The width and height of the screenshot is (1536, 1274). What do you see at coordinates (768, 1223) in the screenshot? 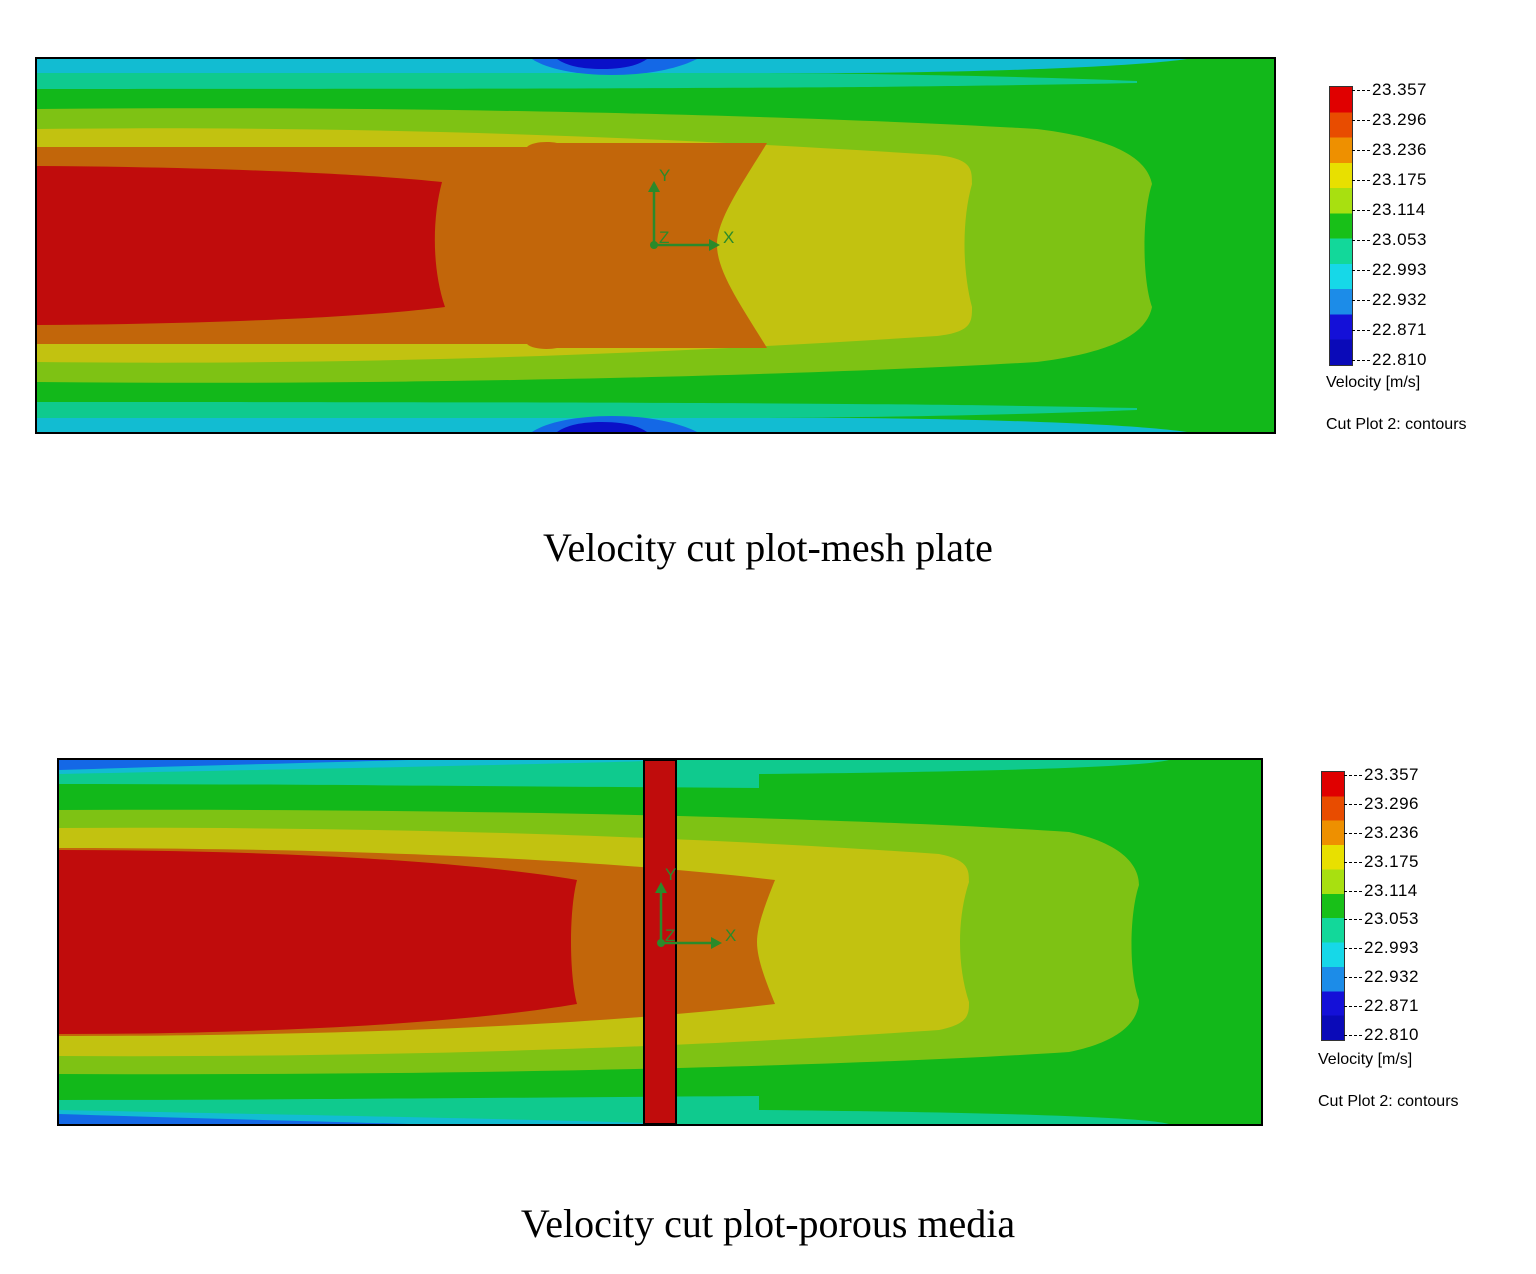
I see `caption-porous-media: Velocity cut plot-porous media` at bounding box center [768, 1223].